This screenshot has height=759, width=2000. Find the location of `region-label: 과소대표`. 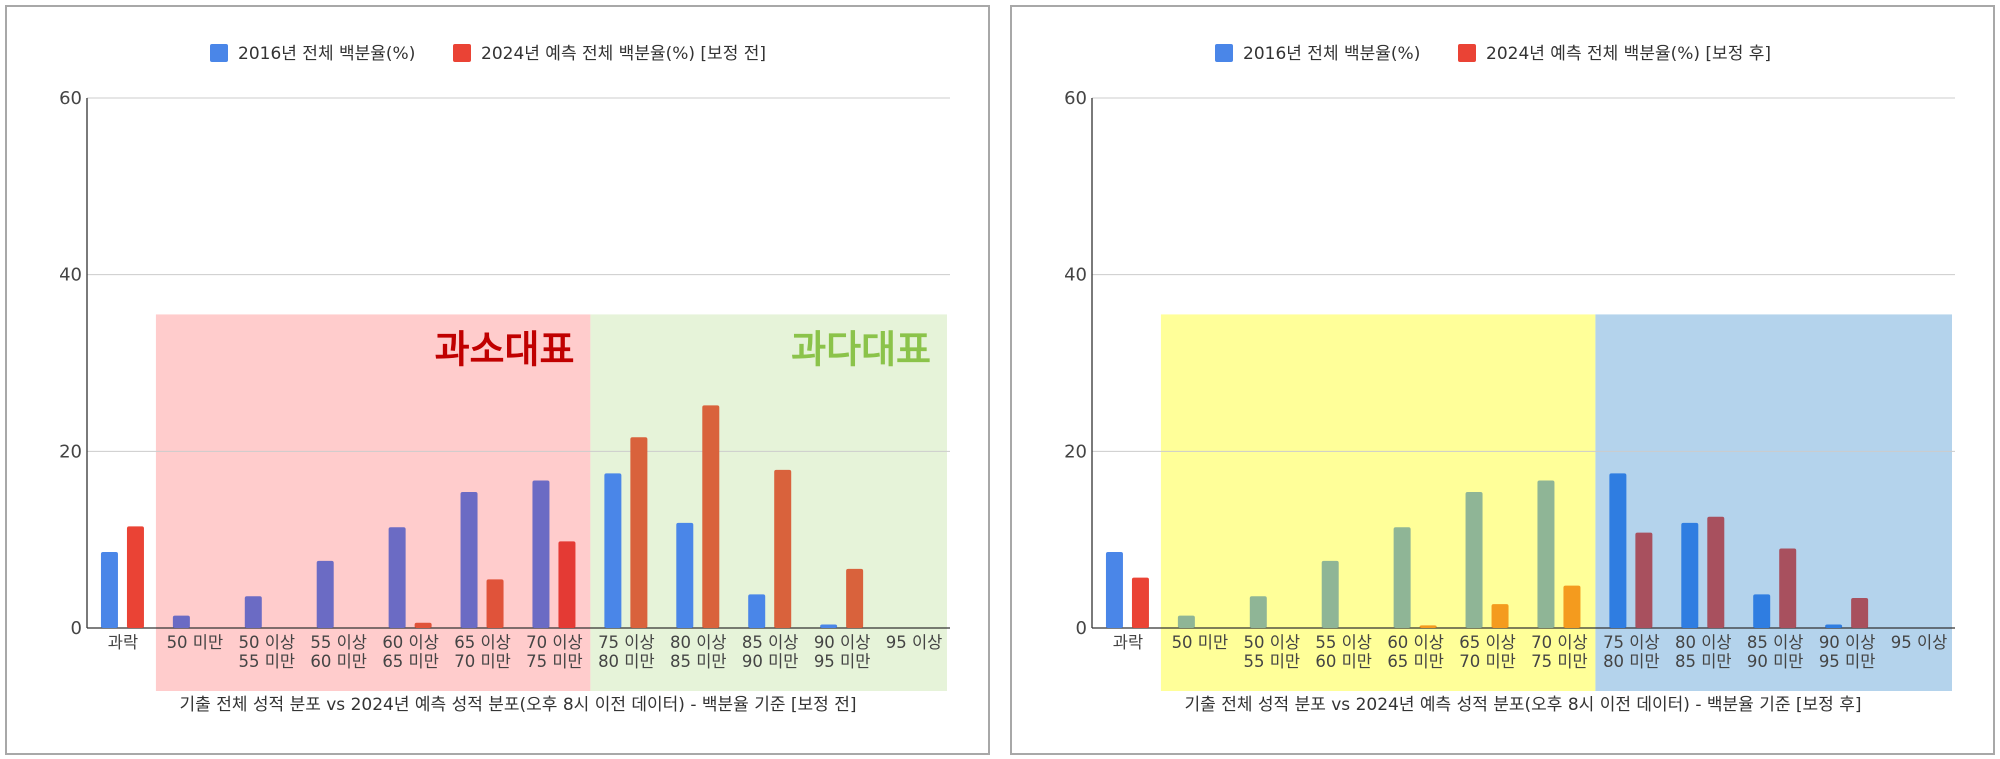

region-label: 과소대표 is located at coordinates (505, 349).